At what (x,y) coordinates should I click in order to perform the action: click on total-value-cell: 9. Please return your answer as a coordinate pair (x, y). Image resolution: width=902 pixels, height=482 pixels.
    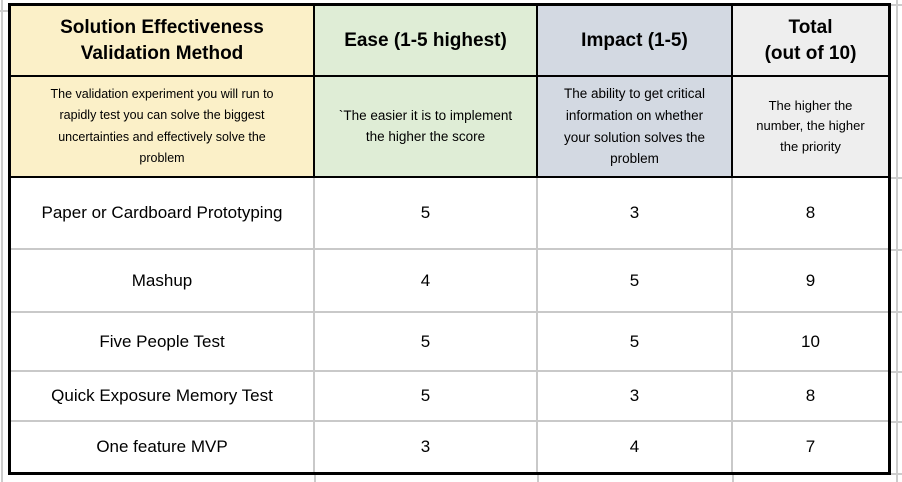
    Looking at the image, I should click on (810, 281).